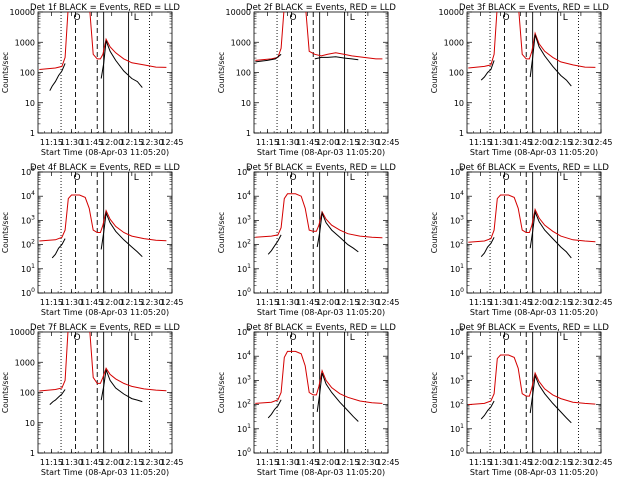  I want to click on y-tick-label: 10¹, so click(28, 268).